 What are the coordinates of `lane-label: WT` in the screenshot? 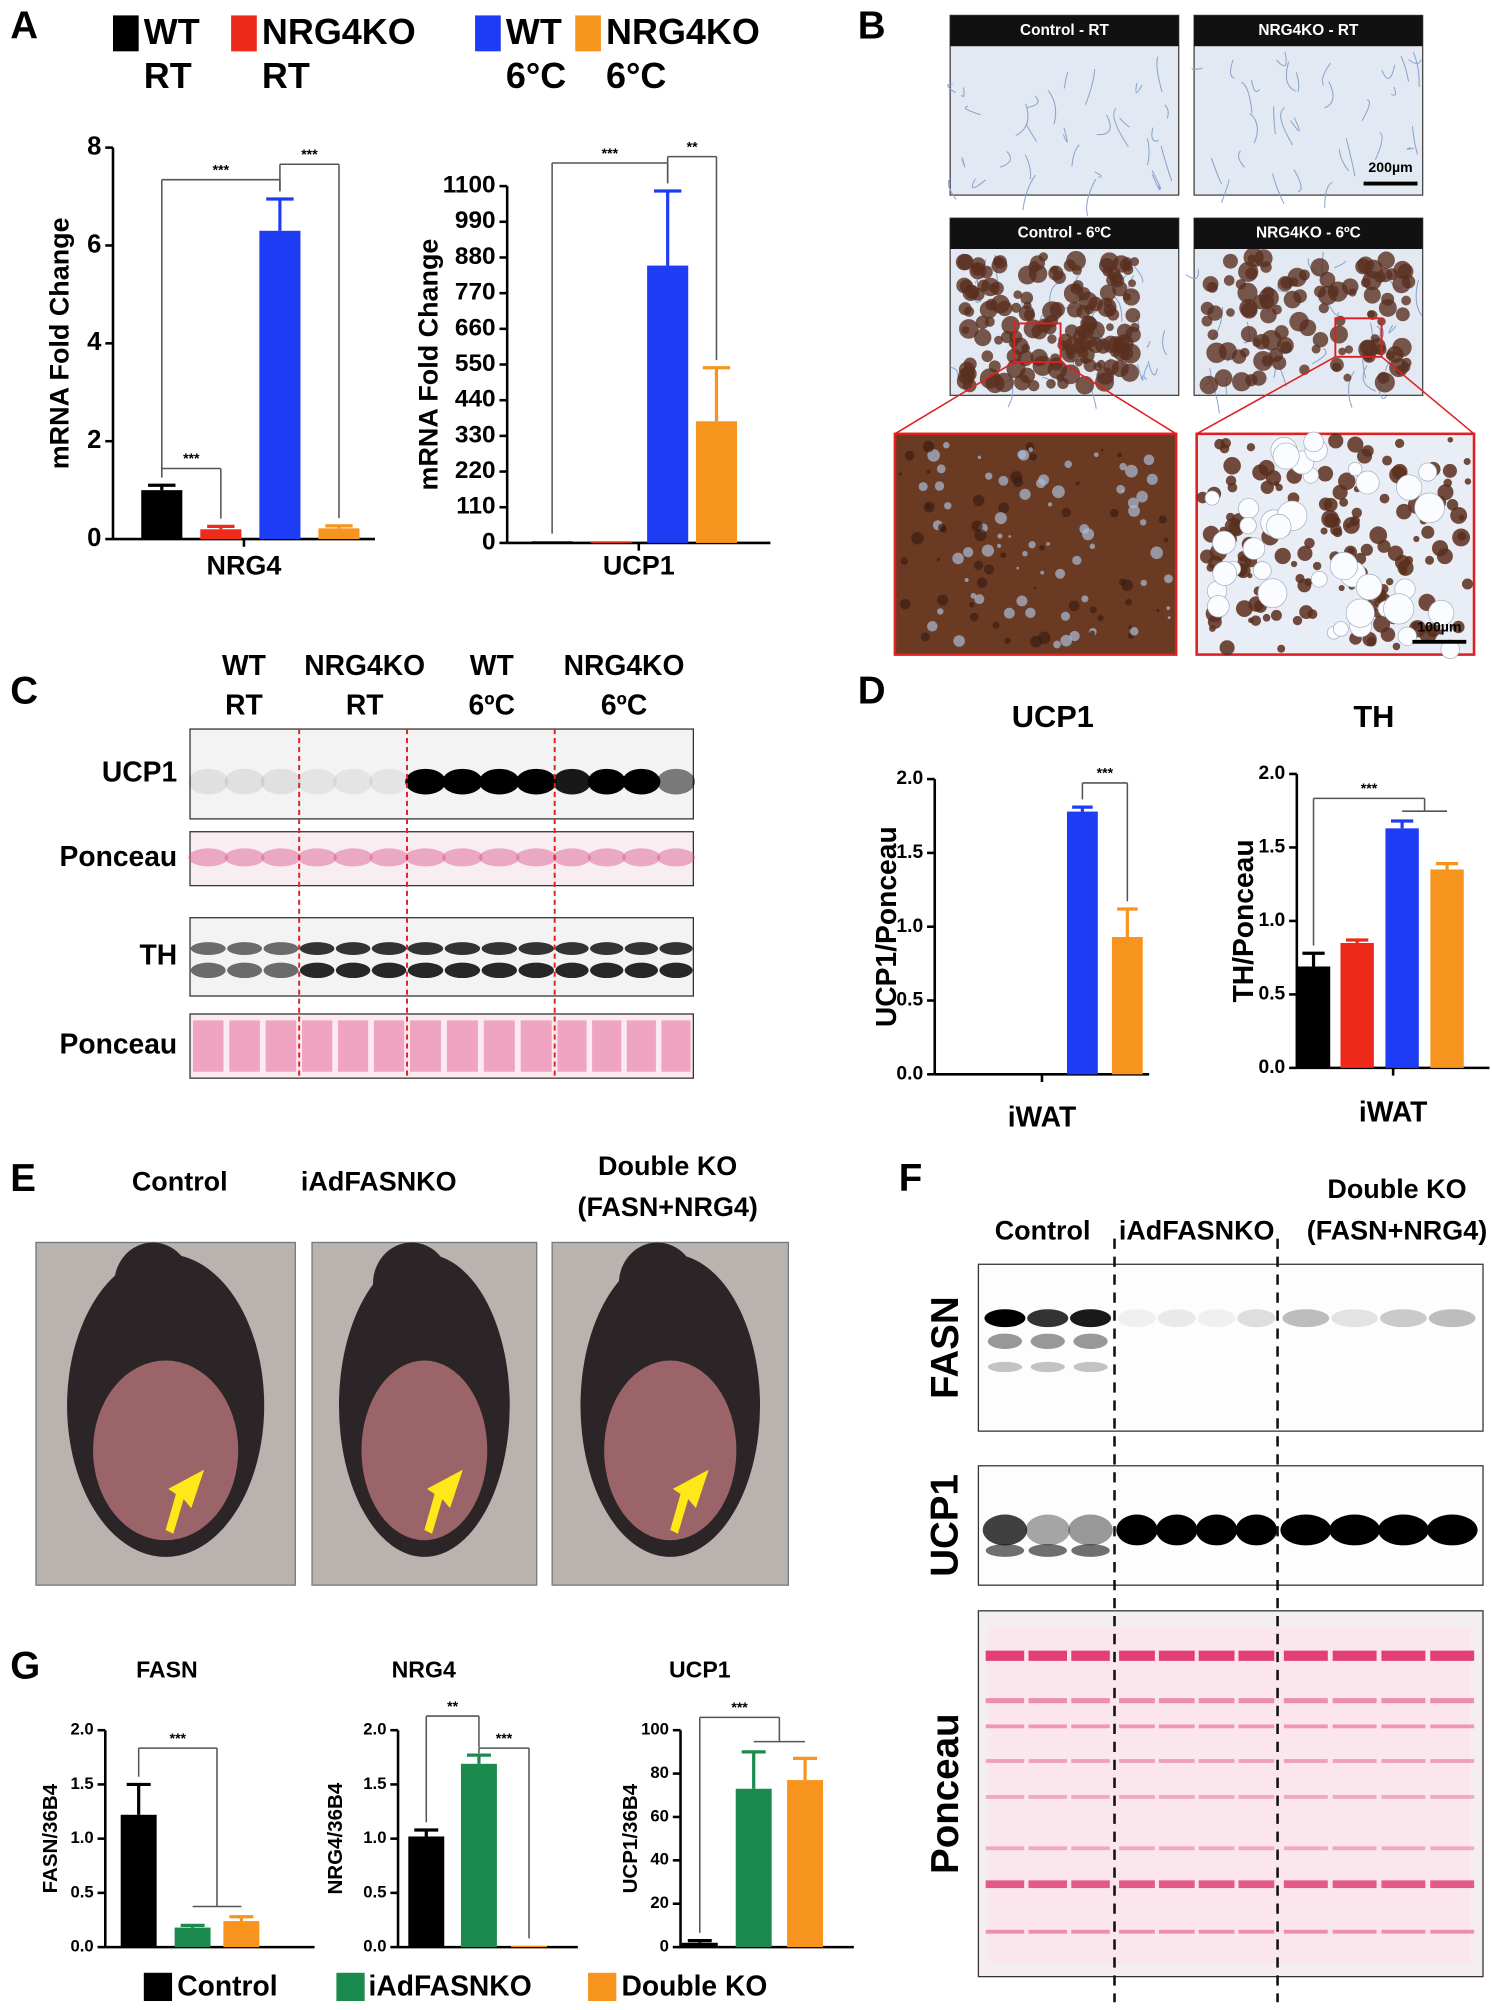 It's located at (244, 665).